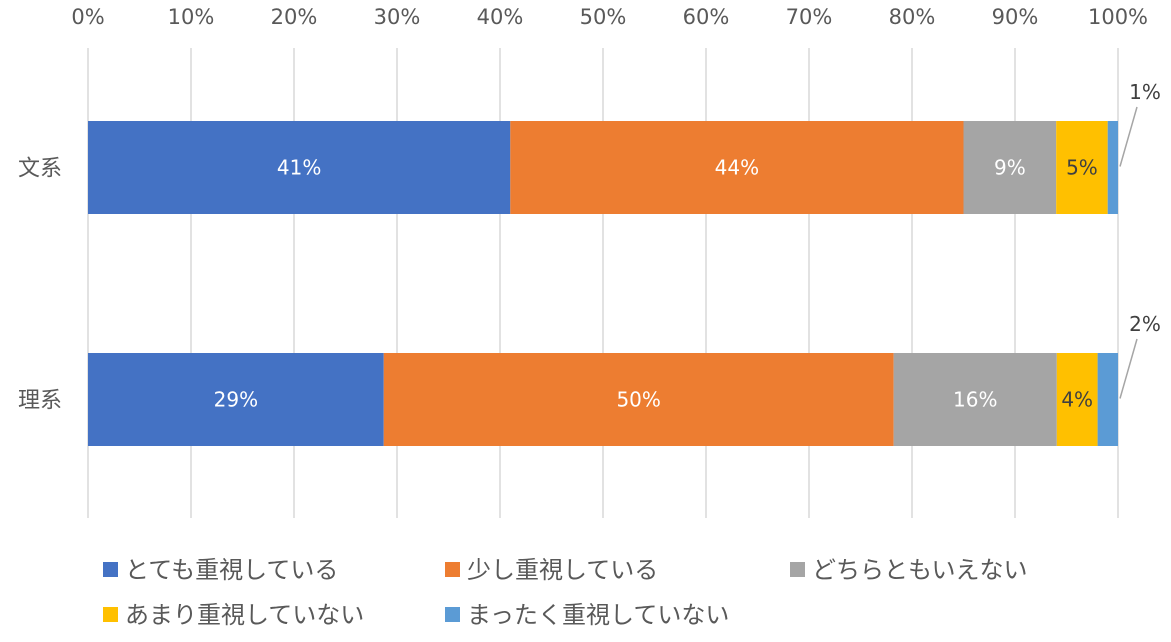  I want to click on x-tick-label: 70%, so click(809, 17).